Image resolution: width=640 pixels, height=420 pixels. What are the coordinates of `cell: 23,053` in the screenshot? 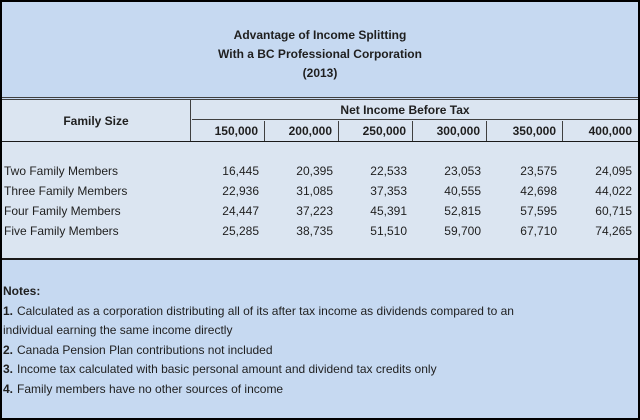 It's located at (462, 171).